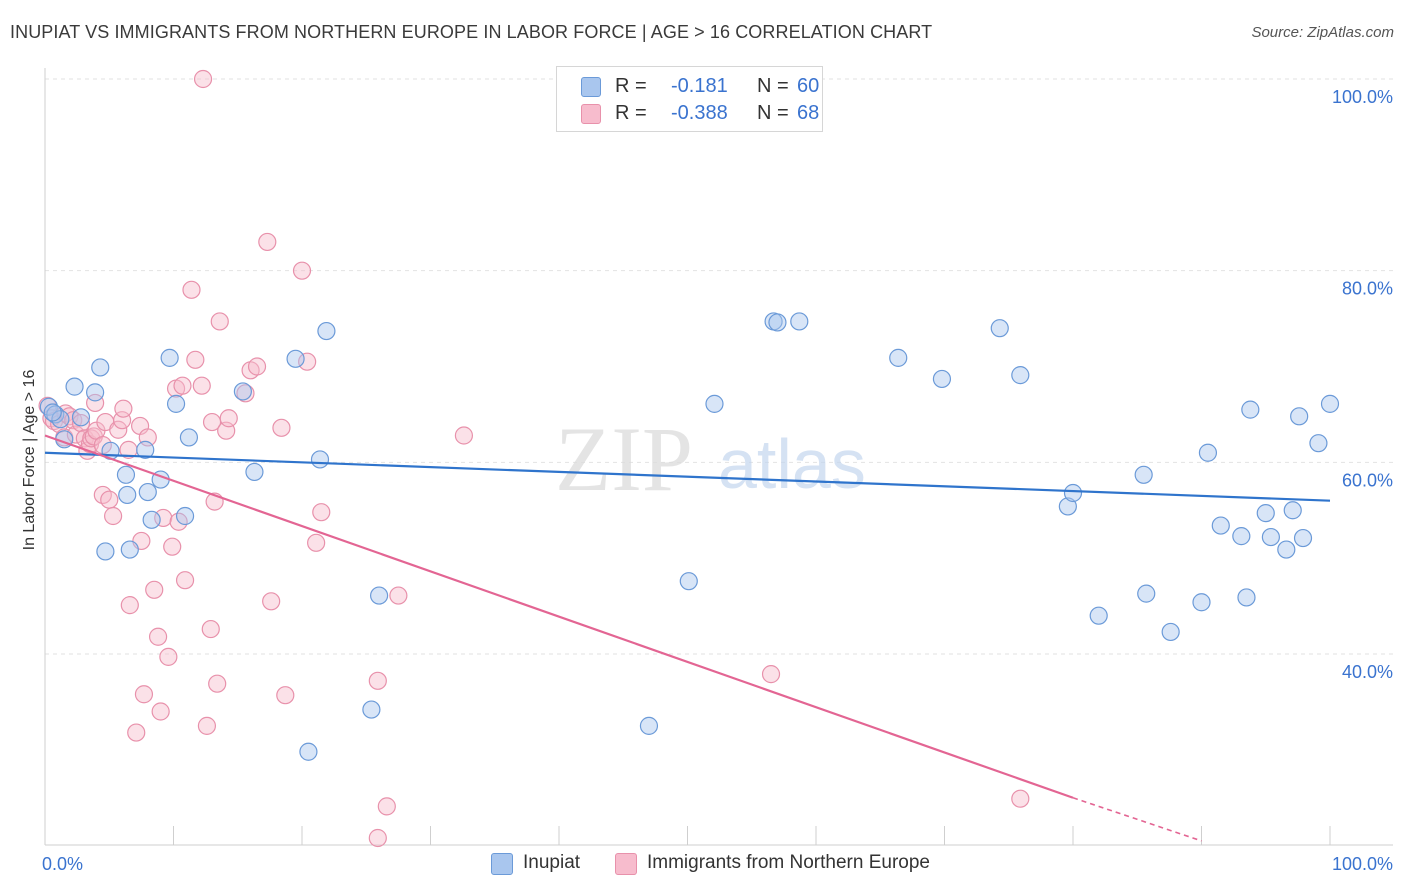 This screenshot has width=1406, height=892. What do you see at coordinates (502, 864) in the screenshot?
I see `bottom-legend-swatch-inupiat` at bounding box center [502, 864].